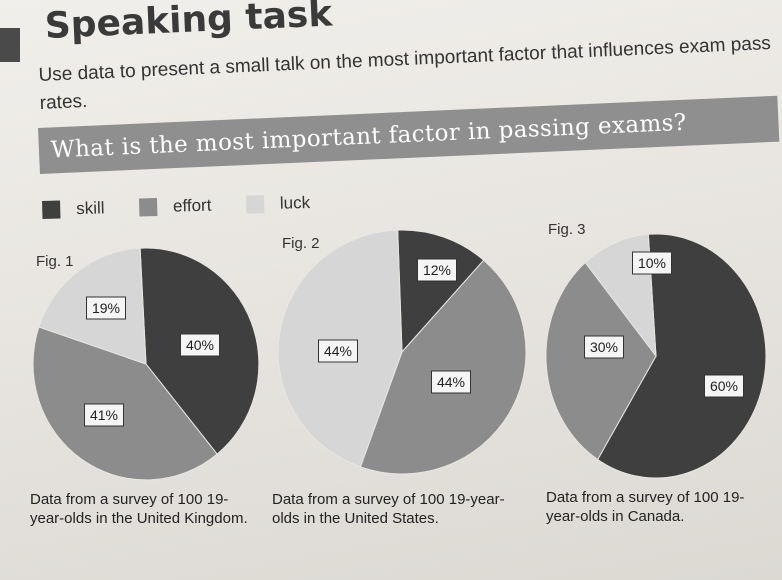 The image size is (782, 580). I want to click on slice-label-fig1-luck: 19%, so click(106, 308).